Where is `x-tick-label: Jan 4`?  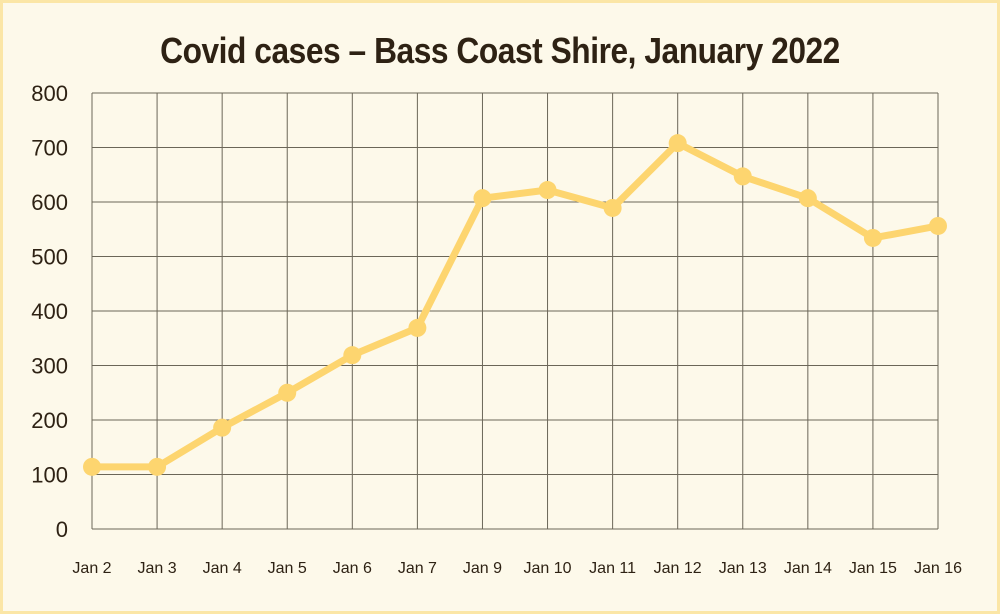 x-tick-label: Jan 4 is located at coordinates (222, 568).